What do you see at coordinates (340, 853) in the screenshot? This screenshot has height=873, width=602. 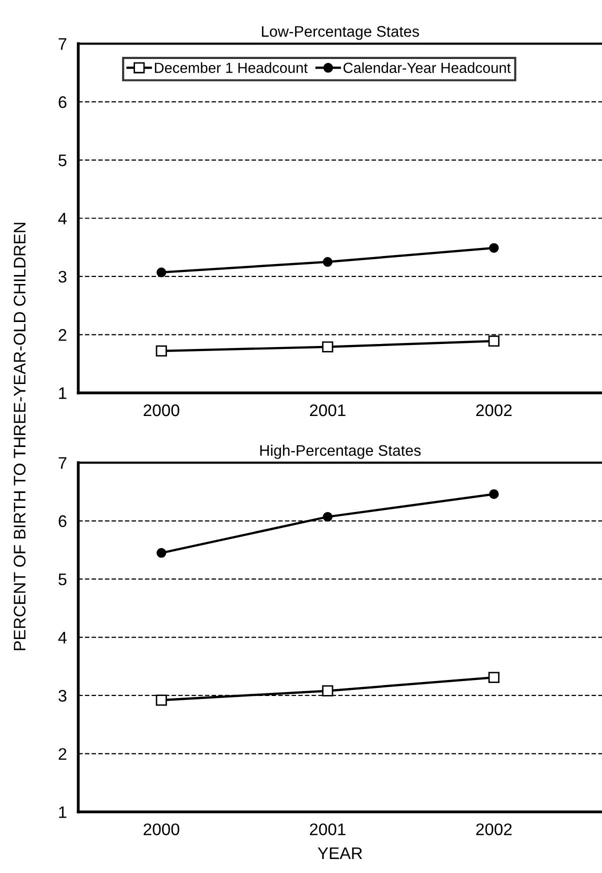 I see `x-axis-title: YEAR` at bounding box center [340, 853].